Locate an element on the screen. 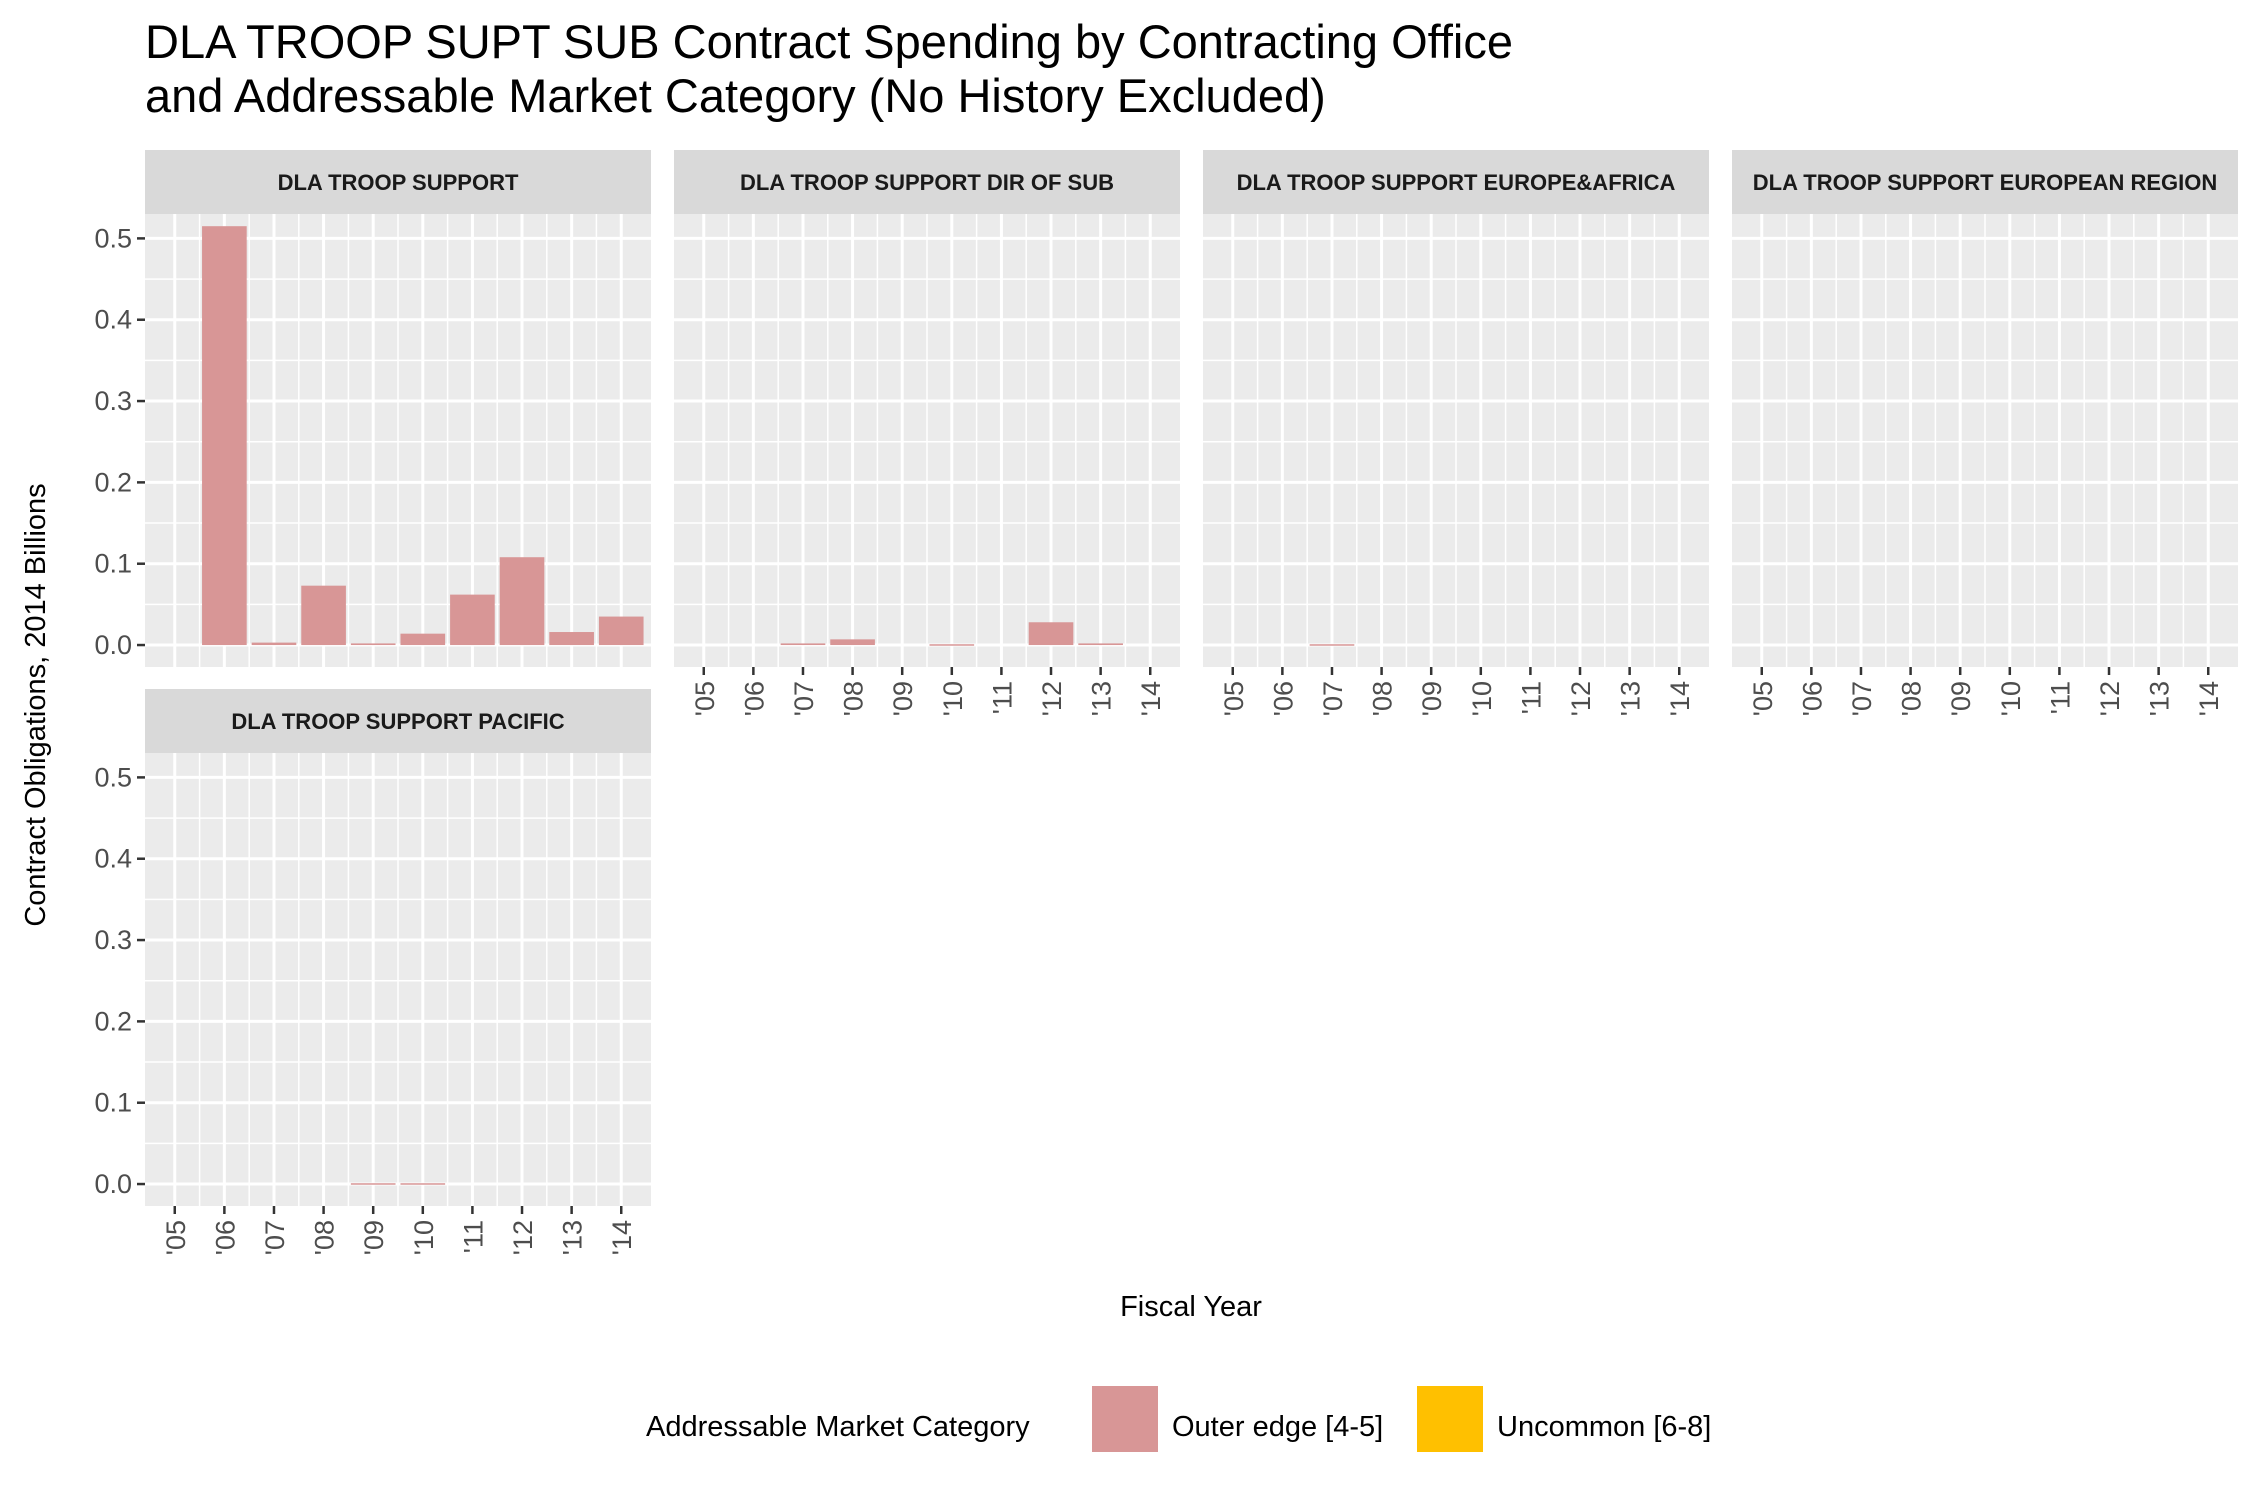 The height and width of the screenshot is (1500, 2250). legend-swatch-uncommon is located at coordinates (1450, 1419).